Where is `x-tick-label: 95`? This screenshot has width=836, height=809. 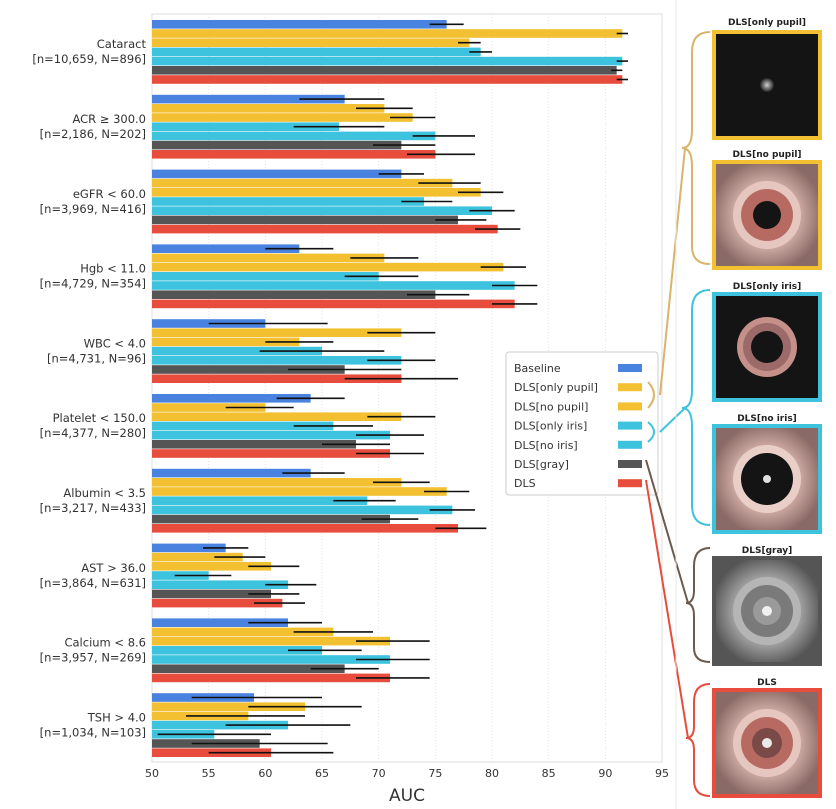
x-tick-label: 95 is located at coordinates (662, 773).